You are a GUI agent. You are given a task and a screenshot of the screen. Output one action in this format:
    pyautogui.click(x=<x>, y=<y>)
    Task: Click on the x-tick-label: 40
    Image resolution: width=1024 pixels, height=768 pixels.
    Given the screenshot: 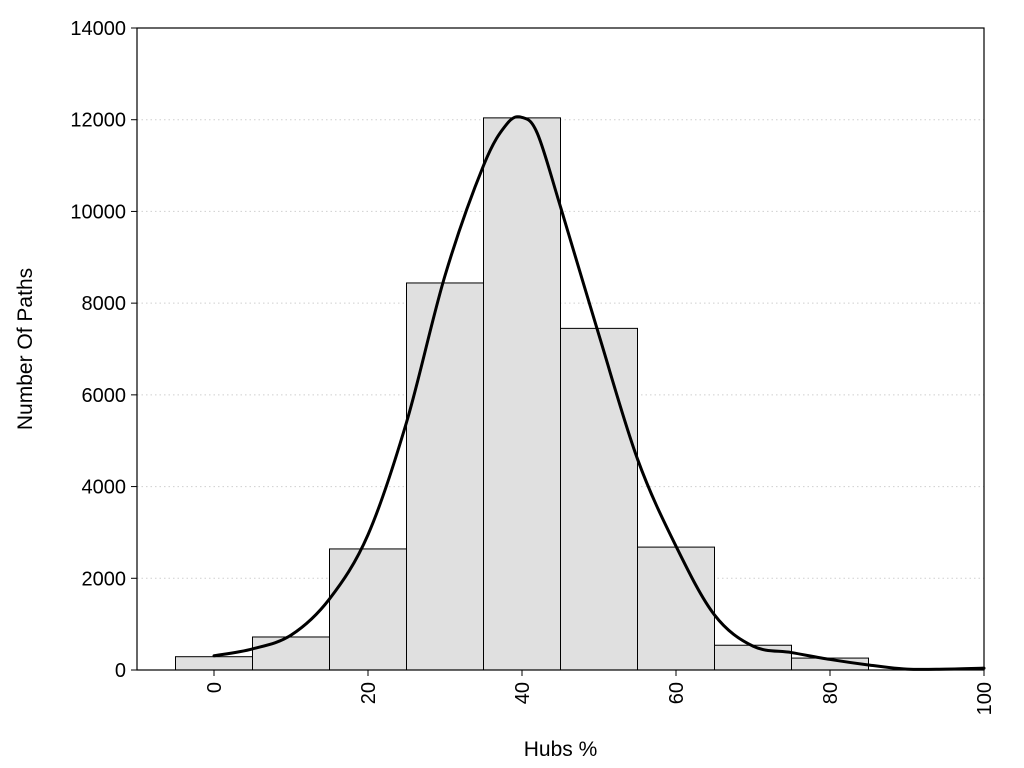 What is the action you would take?
    pyautogui.click(x=523, y=693)
    